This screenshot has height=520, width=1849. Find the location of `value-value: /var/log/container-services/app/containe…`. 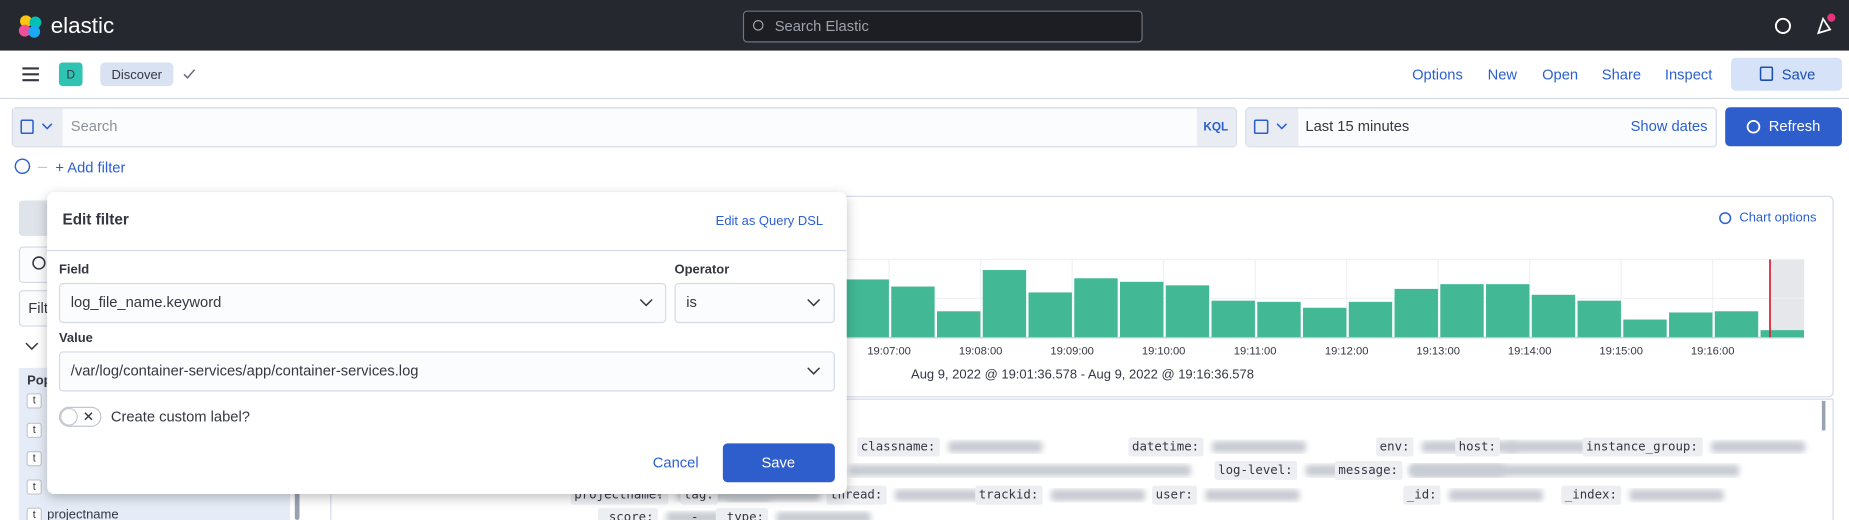

value-value: /var/log/container-services/app/containe… is located at coordinates (245, 371).